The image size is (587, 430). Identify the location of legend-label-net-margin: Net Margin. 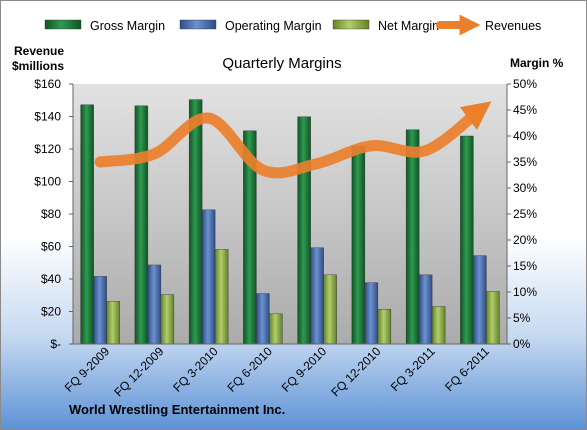
(408, 26).